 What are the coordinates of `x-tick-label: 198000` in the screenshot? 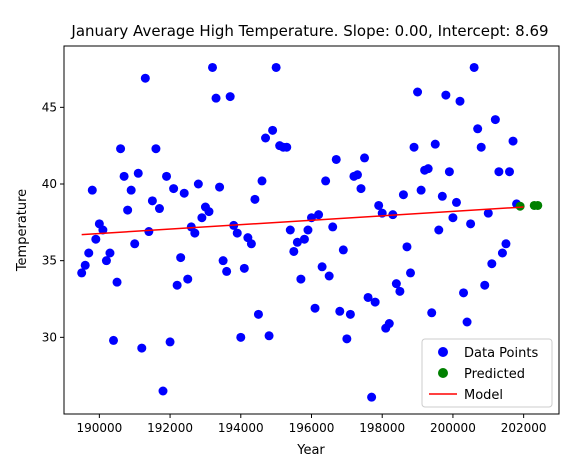 It's located at (382, 428).